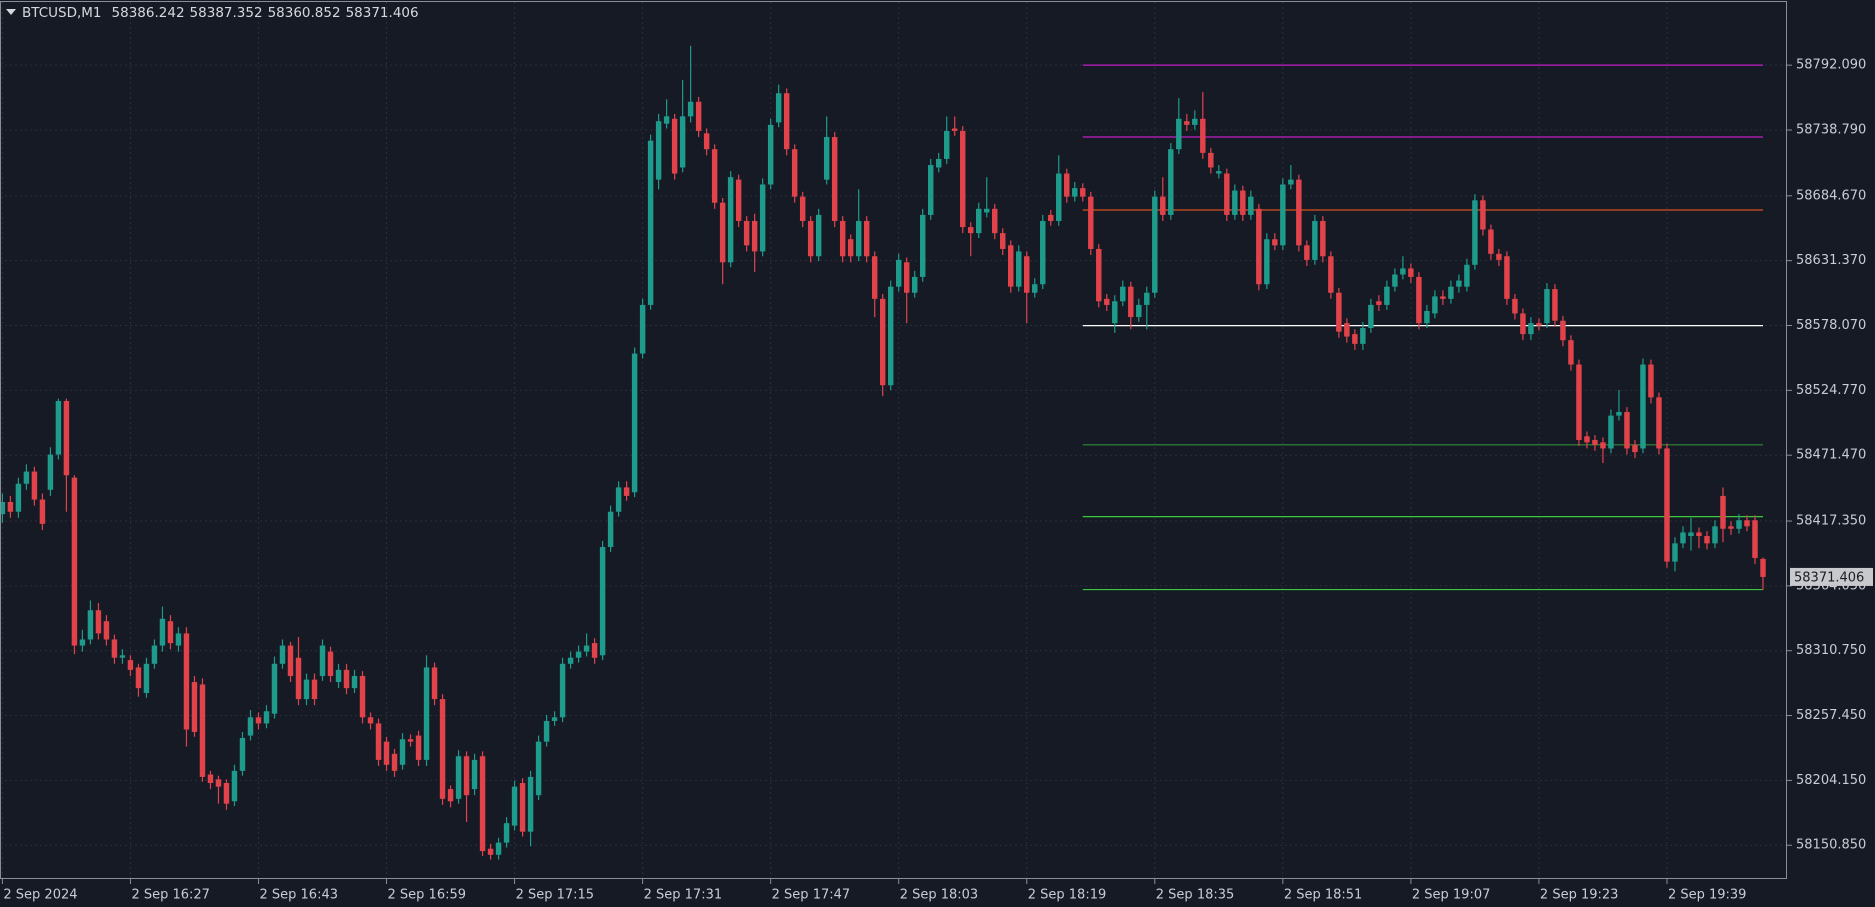 This screenshot has width=1875, height=907. I want to click on header-low: 58360.852, so click(304, 13).